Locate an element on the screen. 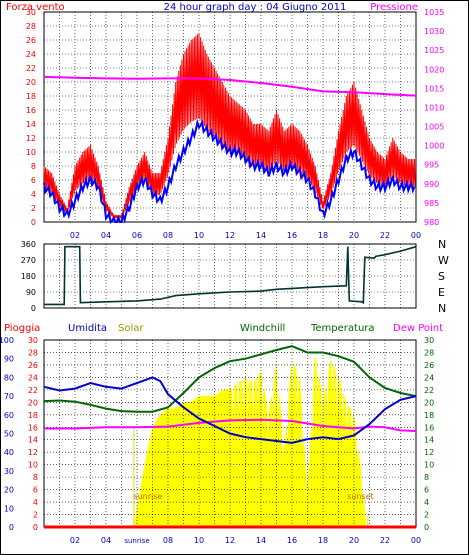  wind-x-tick-label: 06 is located at coordinates (137, 235).